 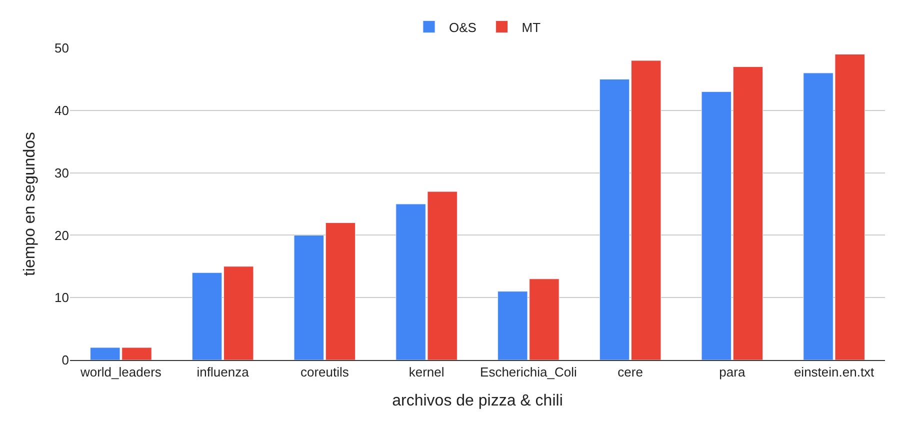 I want to click on x-axis-title: archivos de pizza & chili, so click(x=477, y=401).